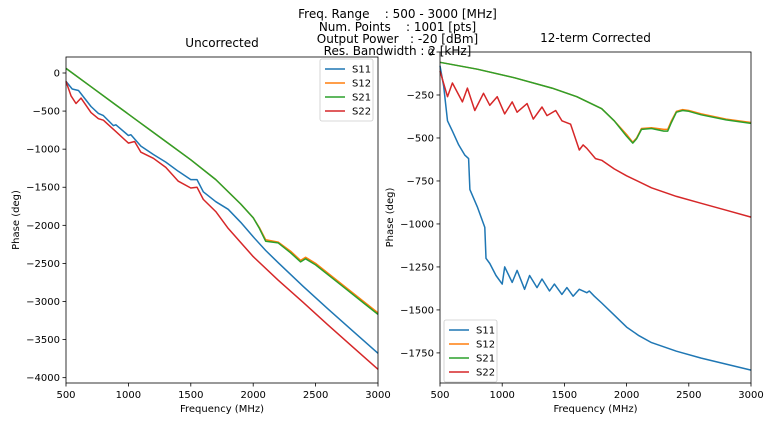 The width and height of the screenshot is (770, 424). What do you see at coordinates (43, 226) in the screenshot?
I see `y-tick-label: −2000` at bounding box center [43, 226].